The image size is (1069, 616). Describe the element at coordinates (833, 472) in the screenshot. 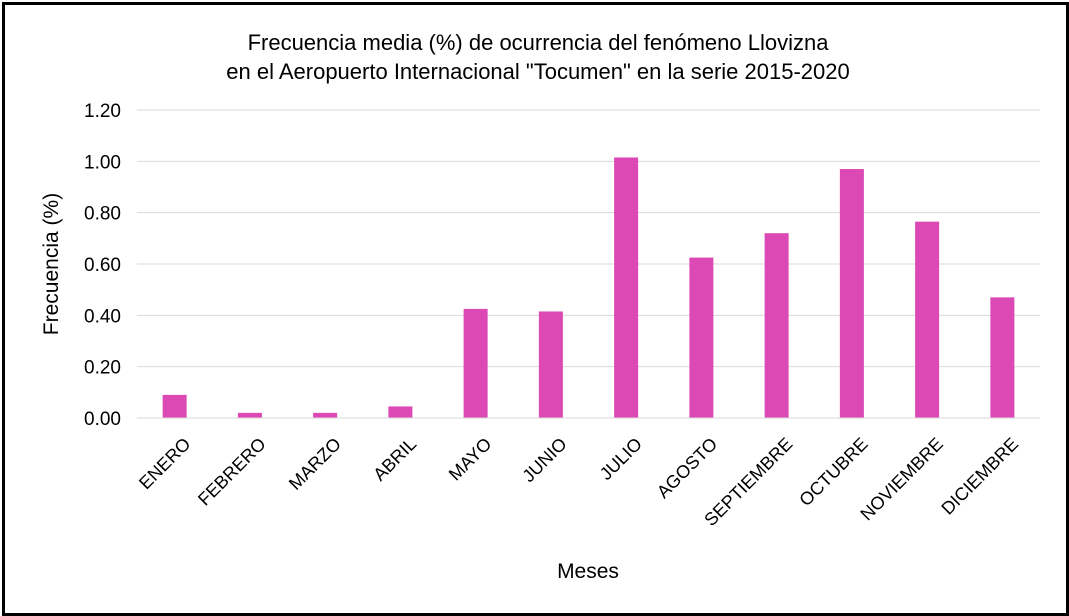

I see `x-tick-label: OCTUBRE` at that location.